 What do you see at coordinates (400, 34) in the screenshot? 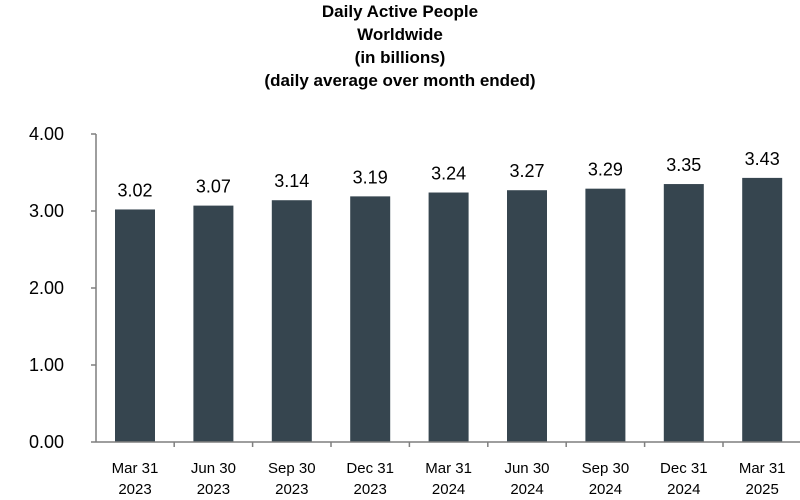
I see `chart-title-line: Worldwide` at bounding box center [400, 34].